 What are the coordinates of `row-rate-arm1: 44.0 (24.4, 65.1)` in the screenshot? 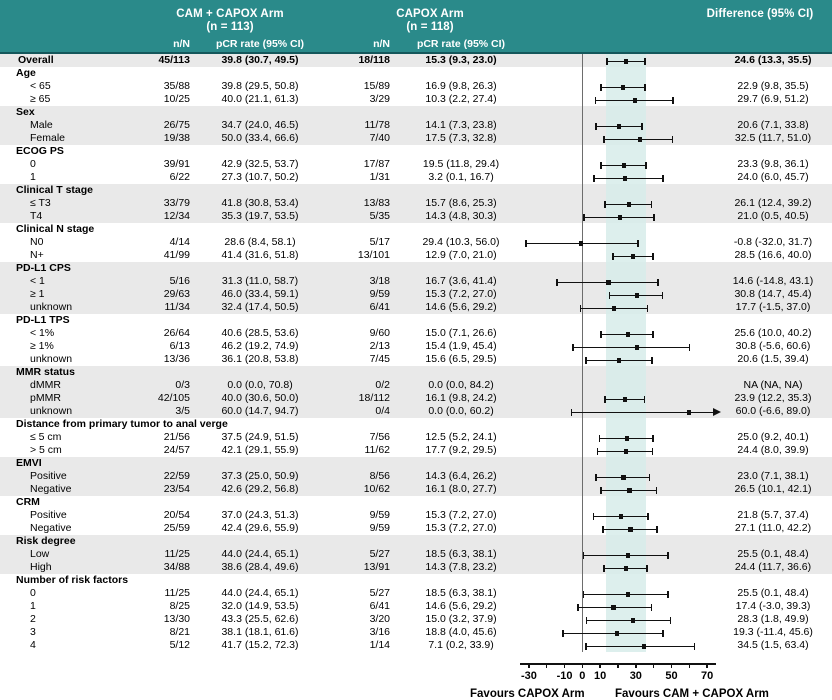 It's located at (260, 554).